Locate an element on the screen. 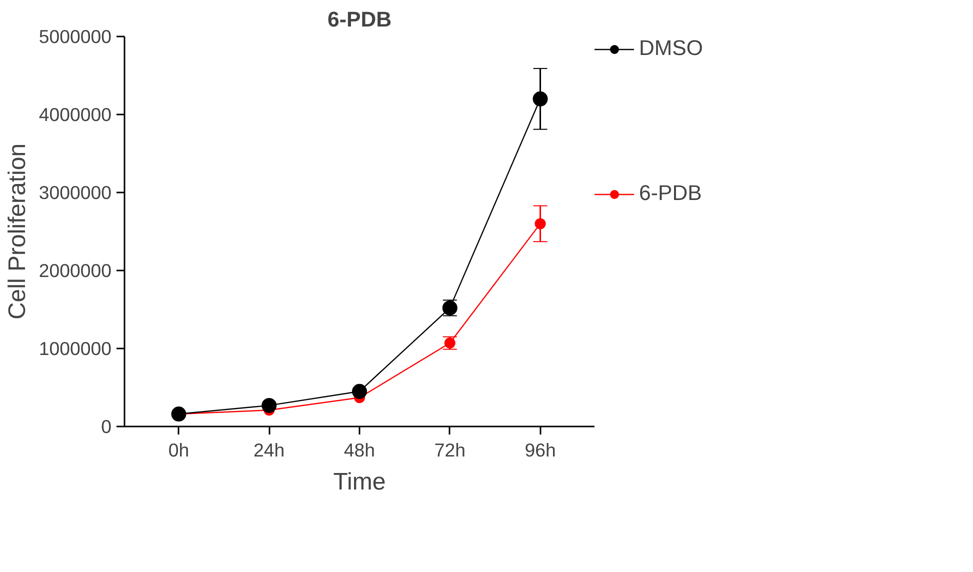  x-tick-label: 24h is located at coordinates (269, 450).